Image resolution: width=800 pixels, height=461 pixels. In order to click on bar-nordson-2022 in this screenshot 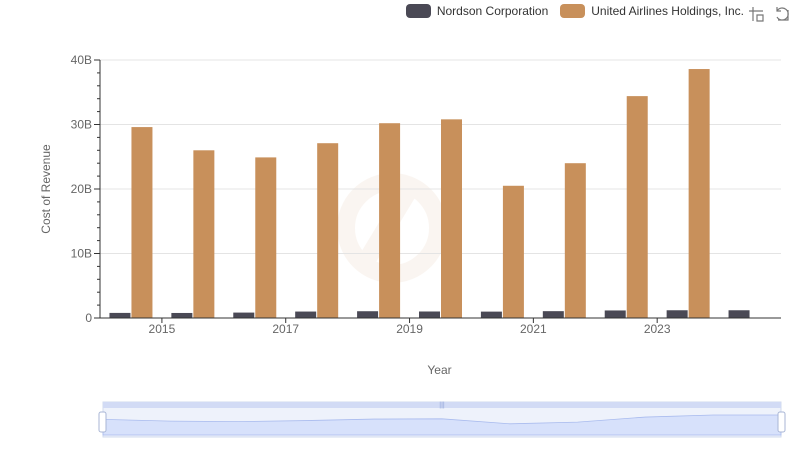, I will do `click(615, 314)`.